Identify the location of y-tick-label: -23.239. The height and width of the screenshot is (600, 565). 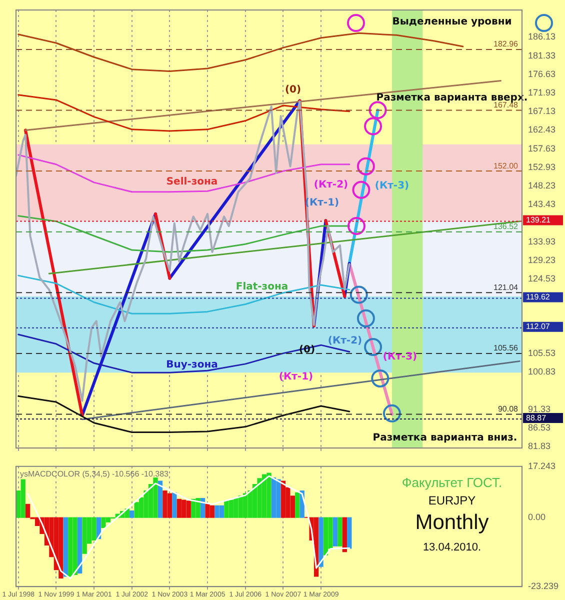
(543, 586).